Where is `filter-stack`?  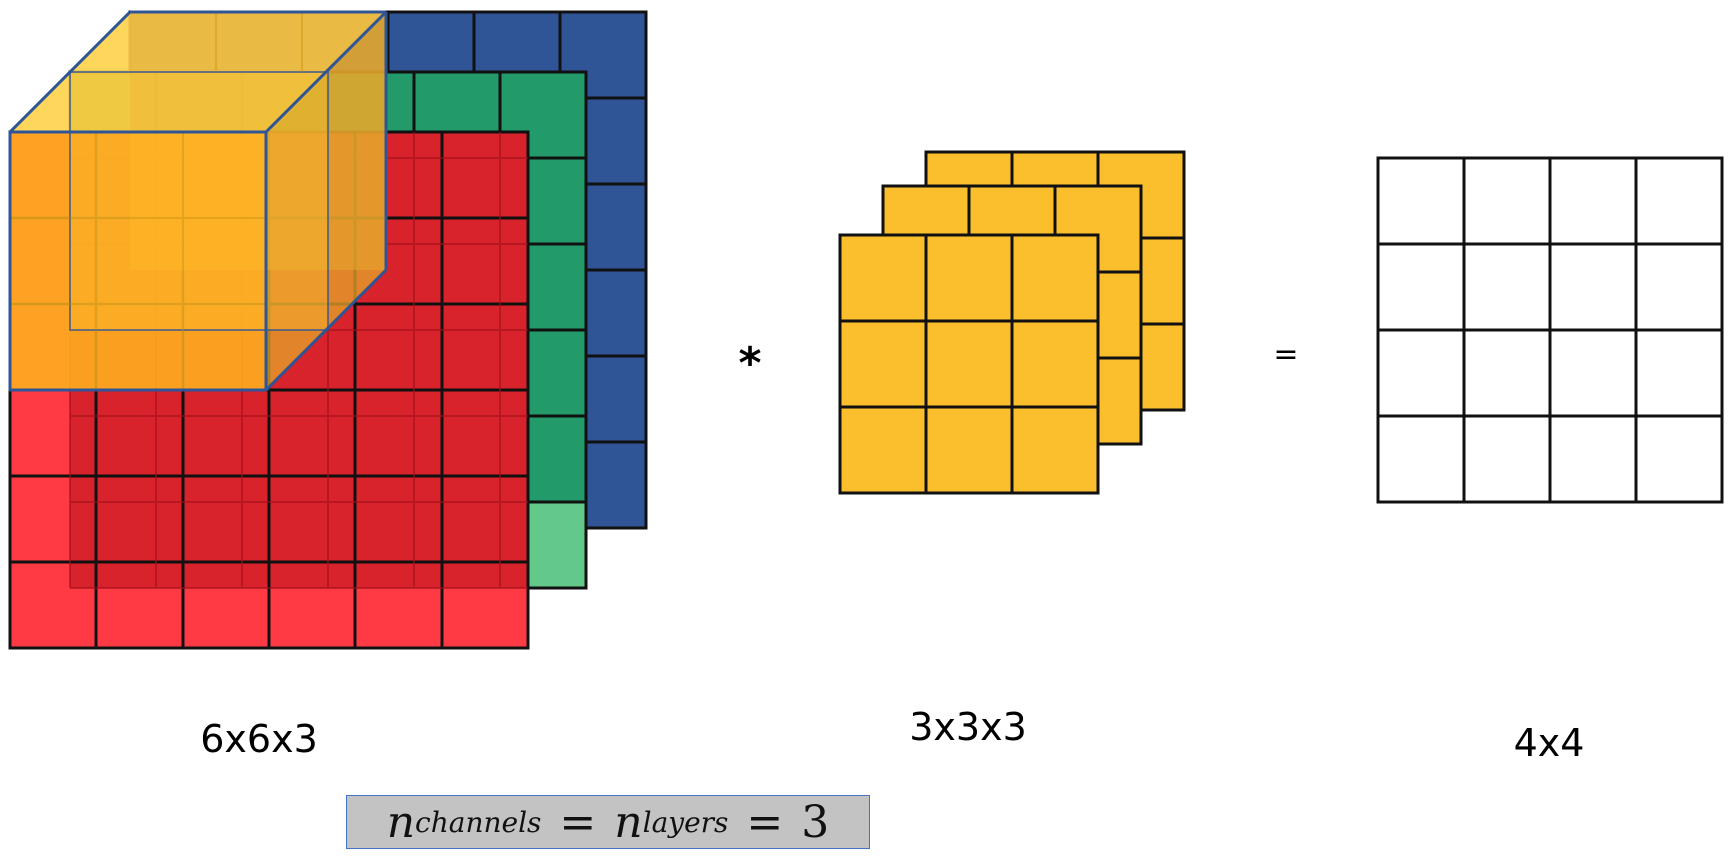 filter-stack is located at coordinates (1012, 322).